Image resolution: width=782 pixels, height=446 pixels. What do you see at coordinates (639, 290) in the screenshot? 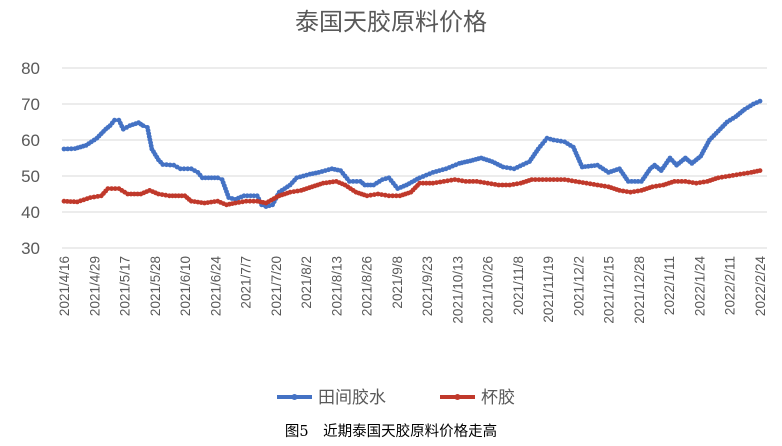
I see `x-tick-label: 2021/12/28` at bounding box center [639, 290].